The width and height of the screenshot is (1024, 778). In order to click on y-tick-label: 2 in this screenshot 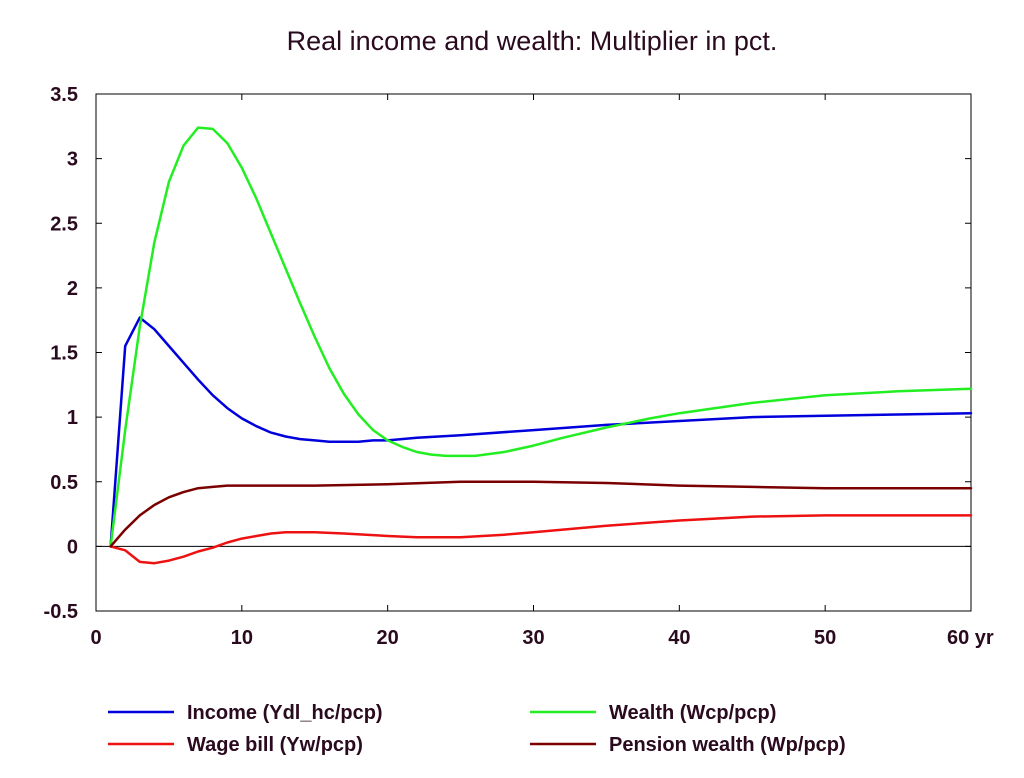, I will do `click(72, 289)`.